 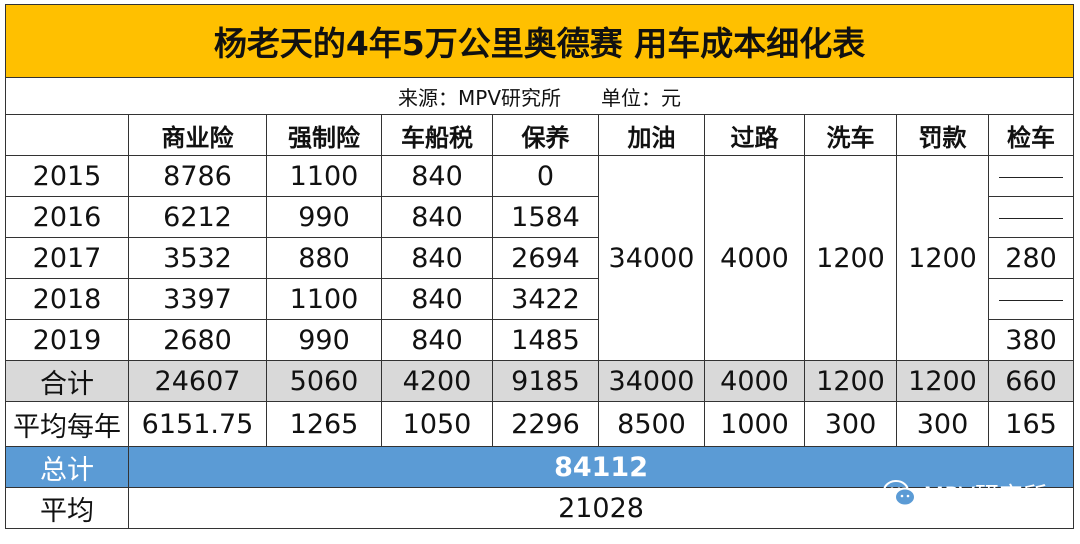 I want to click on avg-cell: 1000, so click(x=754, y=424).